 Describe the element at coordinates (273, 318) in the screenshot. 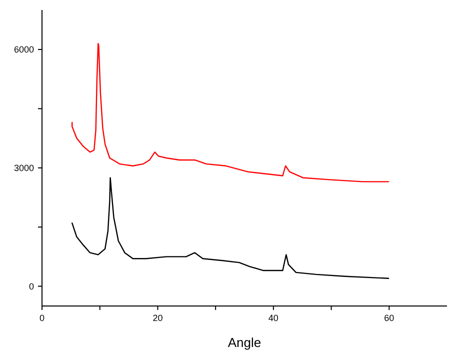

I see `x-tick-label: 40` at that location.